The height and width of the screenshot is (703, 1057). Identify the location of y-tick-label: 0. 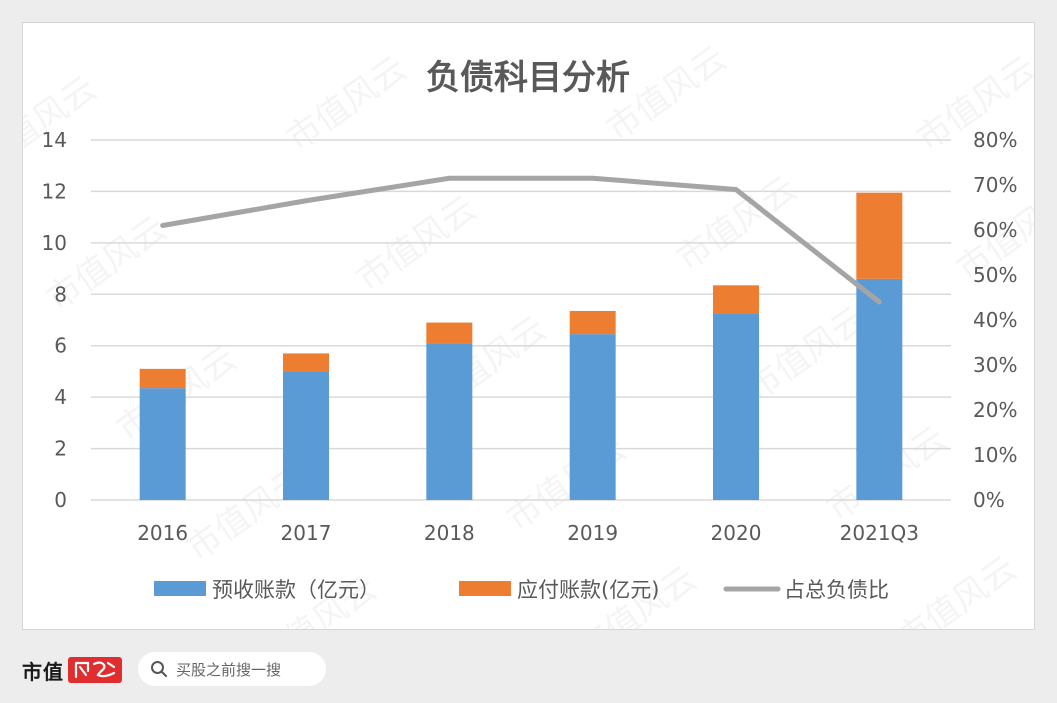
(60, 500).